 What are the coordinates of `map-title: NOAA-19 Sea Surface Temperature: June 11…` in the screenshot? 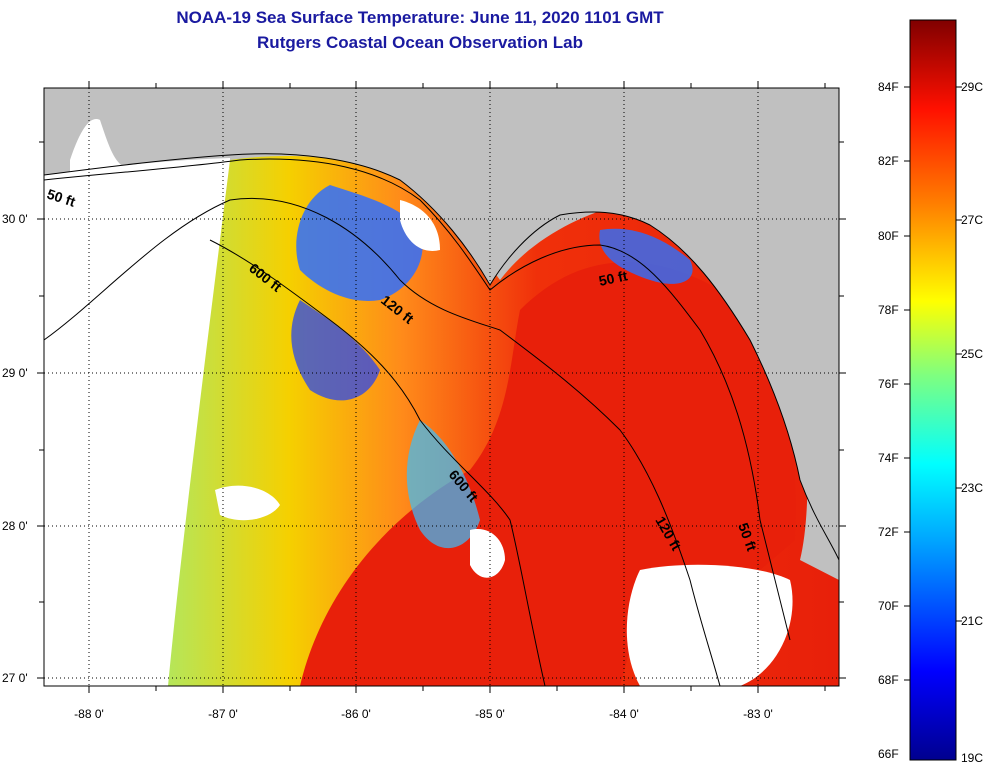 It's located at (420, 17).